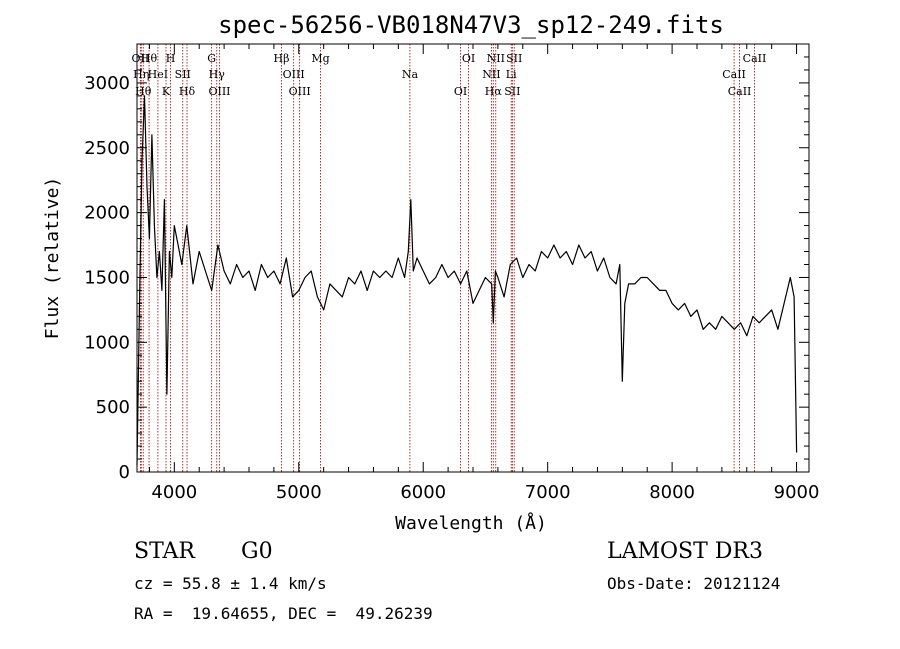 This screenshot has height=649, width=900. I want to click on line-label-Hβ: Hβ, so click(282, 58).